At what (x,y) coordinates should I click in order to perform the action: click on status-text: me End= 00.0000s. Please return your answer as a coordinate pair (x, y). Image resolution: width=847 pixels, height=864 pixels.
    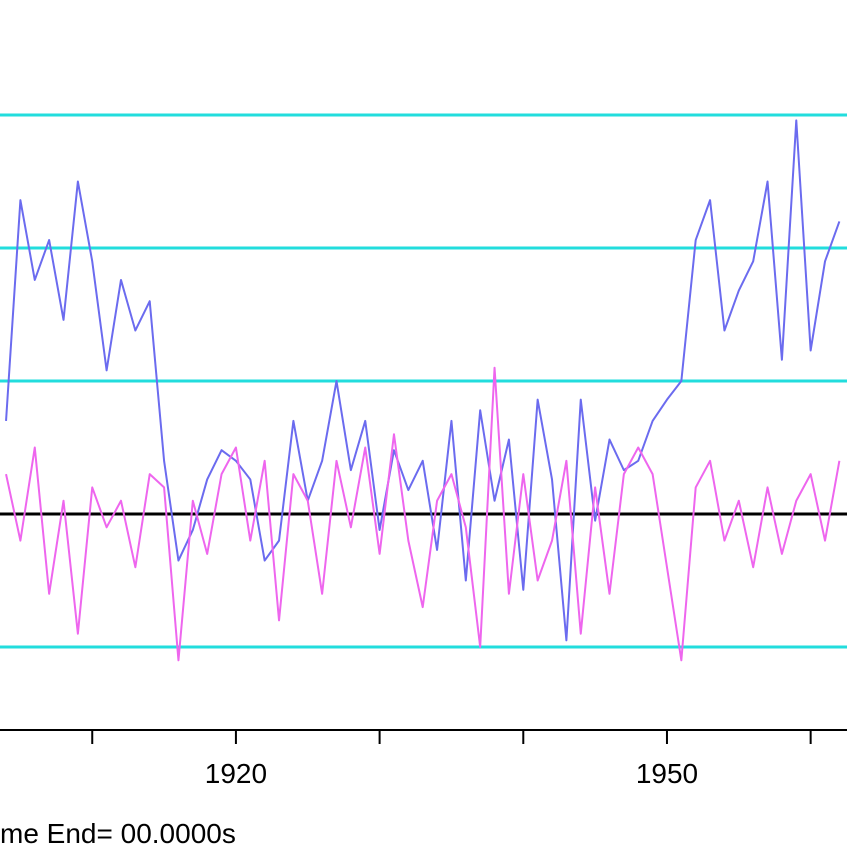
    Looking at the image, I should click on (118, 833).